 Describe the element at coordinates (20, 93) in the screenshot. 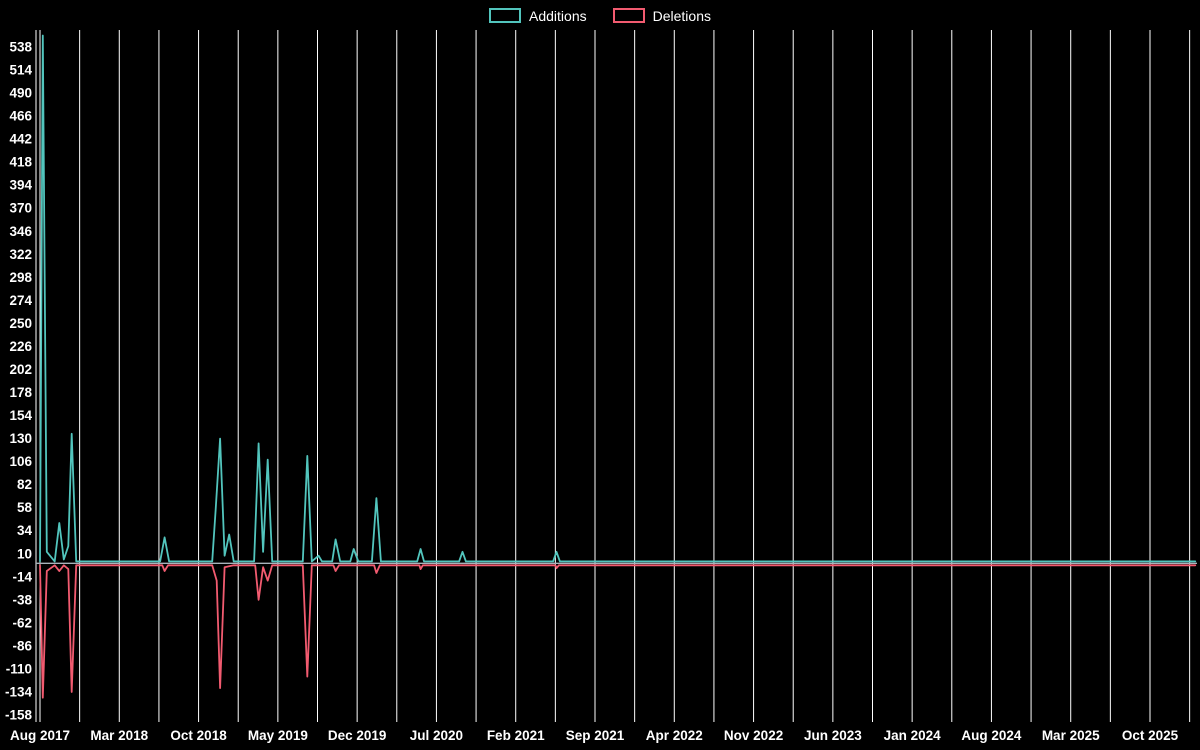

I see `y-tick-label: 490` at that location.